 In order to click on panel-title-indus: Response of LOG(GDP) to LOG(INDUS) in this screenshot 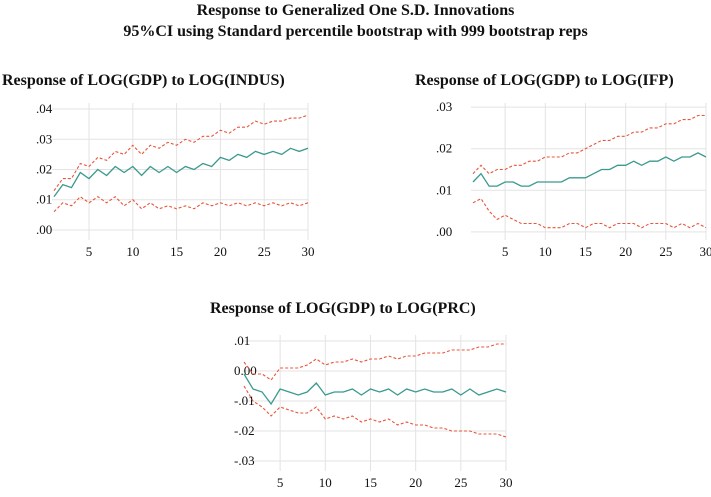, I will do `click(143, 80)`.